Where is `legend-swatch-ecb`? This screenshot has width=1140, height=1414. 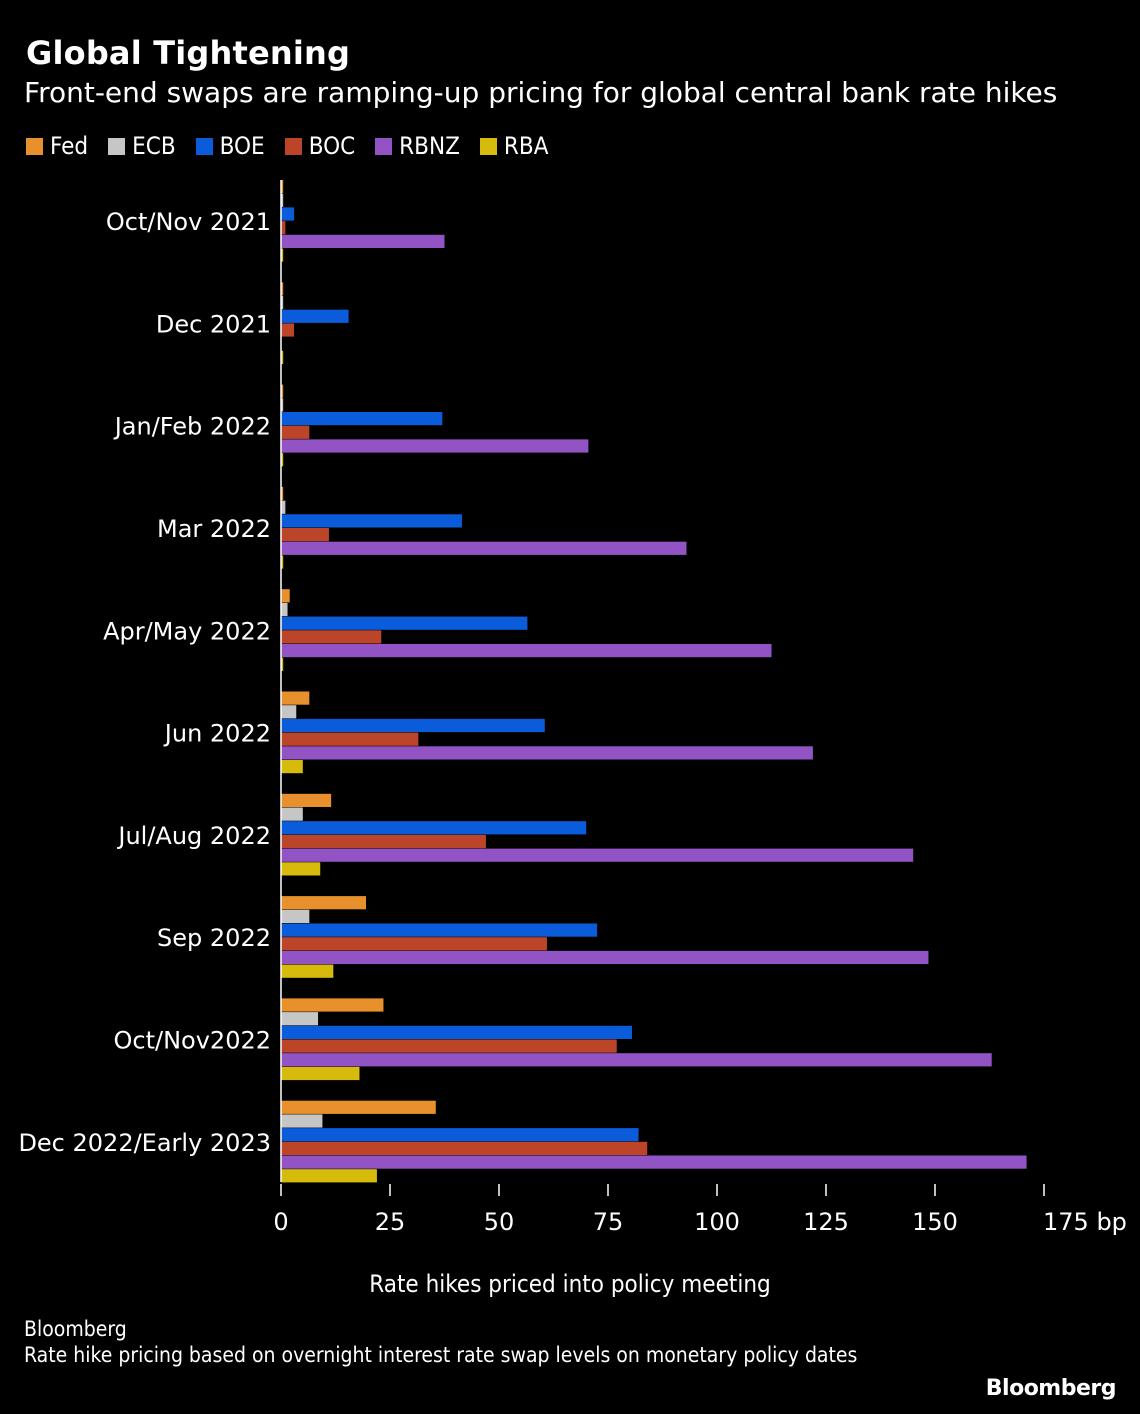
legend-swatch-ecb is located at coordinates (117, 146).